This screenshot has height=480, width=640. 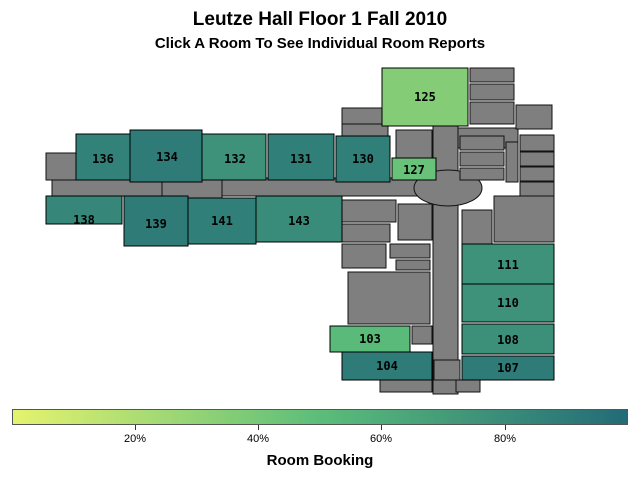 I want to click on east-room-b, so click(x=537, y=159).